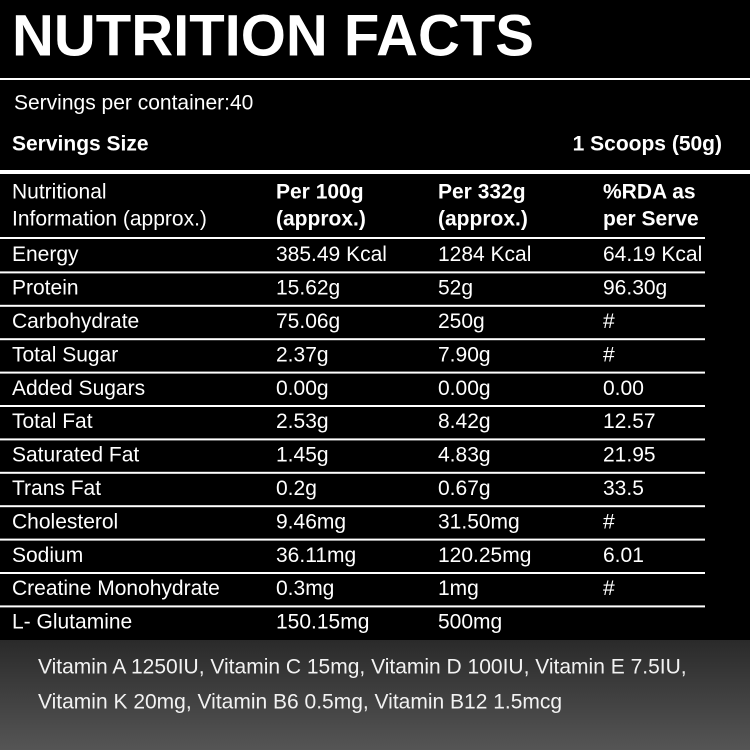 The height and width of the screenshot is (750, 750). Describe the element at coordinates (65, 521) in the screenshot. I see `nutrient-name: Cholesterol` at that location.